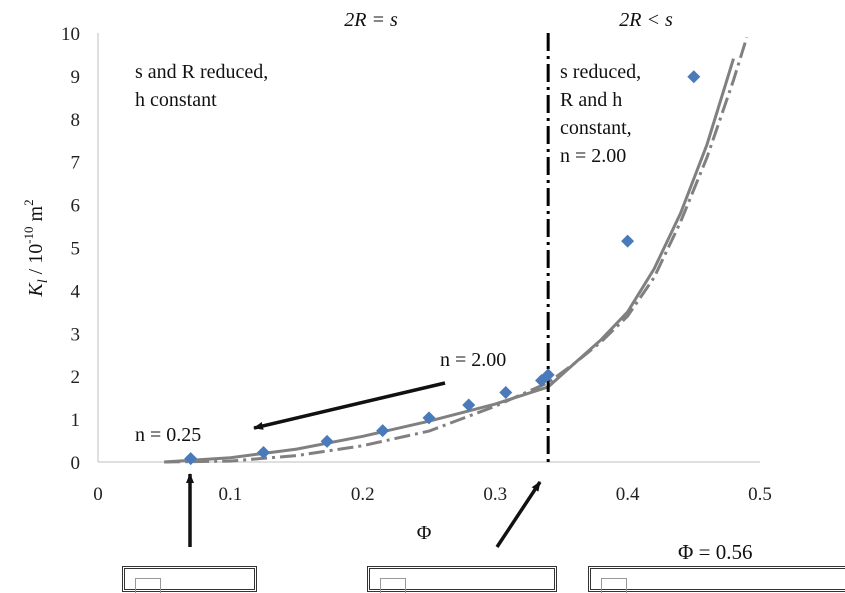  What do you see at coordinates (760, 494) in the screenshot?
I see `x-tick-label: 0.5` at bounding box center [760, 494].